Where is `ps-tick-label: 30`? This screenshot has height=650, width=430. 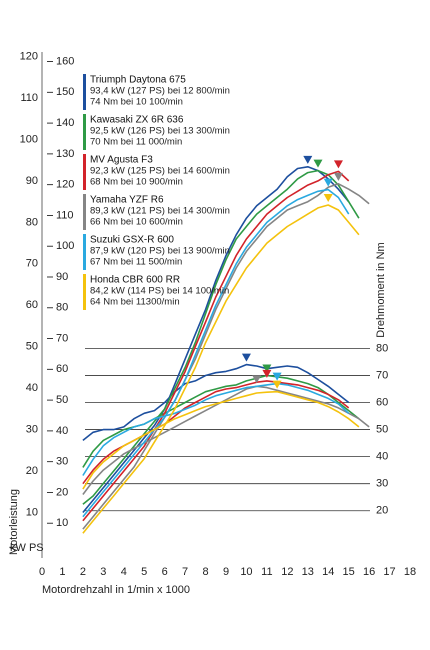
ps-tick-label: 30 is located at coordinates (62, 462).